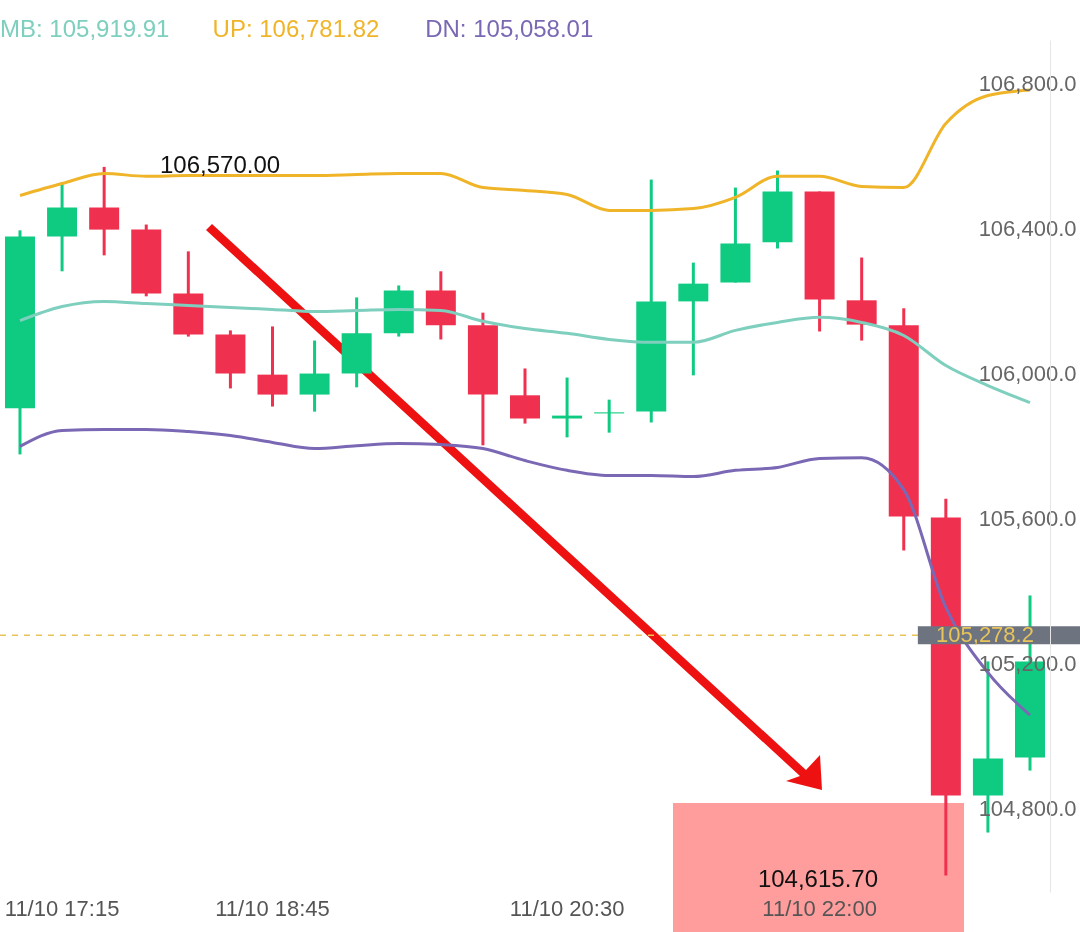 The width and height of the screenshot is (1080, 932). What do you see at coordinates (1027, 374) in the screenshot?
I see `y-tick-label: 106,000.0` at bounding box center [1027, 374].